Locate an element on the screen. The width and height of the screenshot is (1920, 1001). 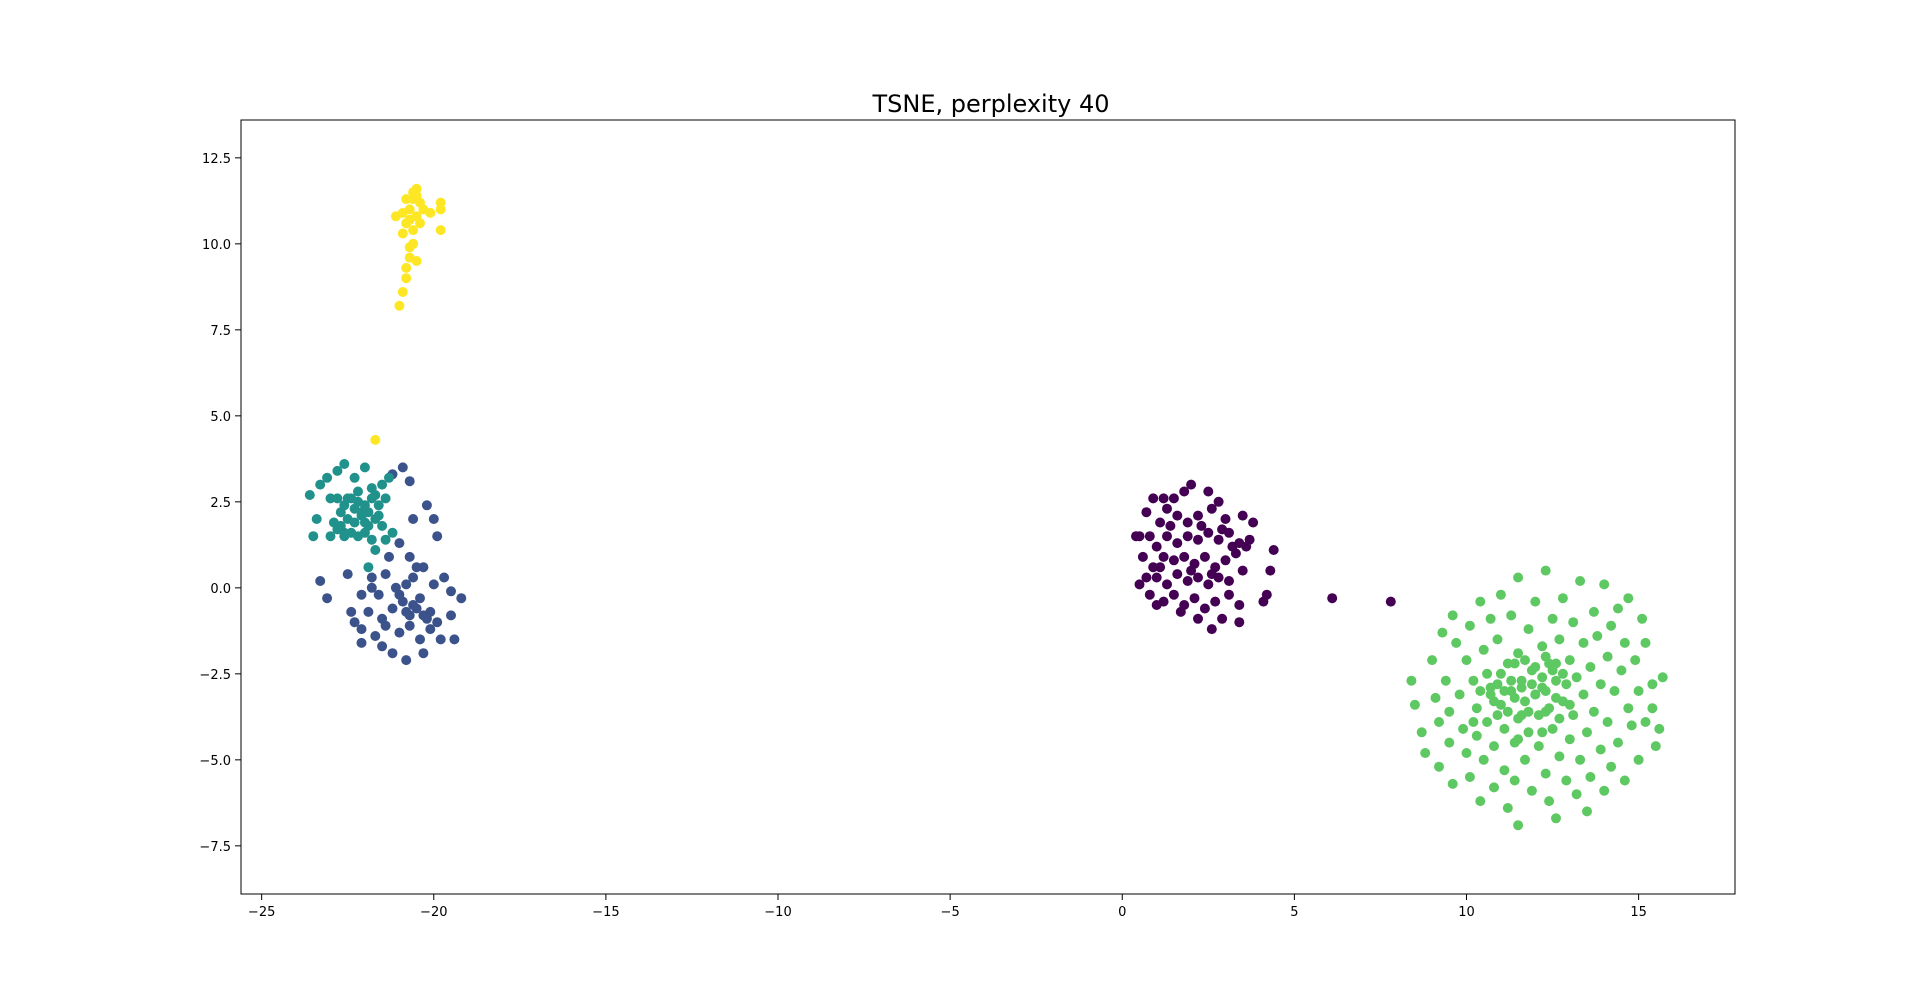
y-tick-label: 5.0 is located at coordinates (220, 417).